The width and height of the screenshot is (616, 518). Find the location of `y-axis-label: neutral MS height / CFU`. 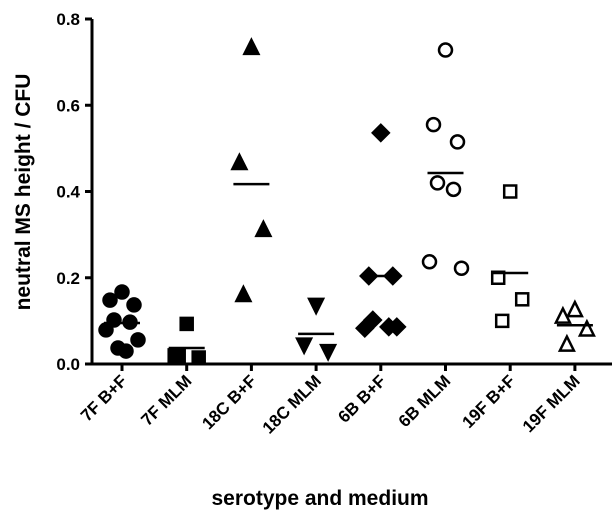

y-axis-label: neutral MS height / CFU is located at coordinates (23, 192).